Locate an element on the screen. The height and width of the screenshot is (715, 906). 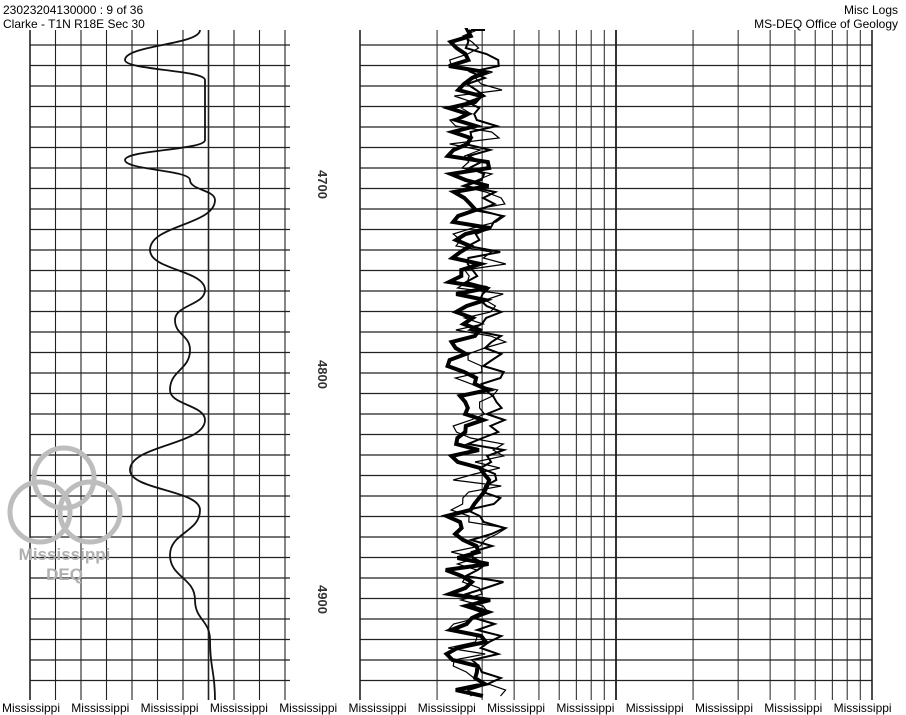
depth-label: 4700 is located at coordinates (322, 184).